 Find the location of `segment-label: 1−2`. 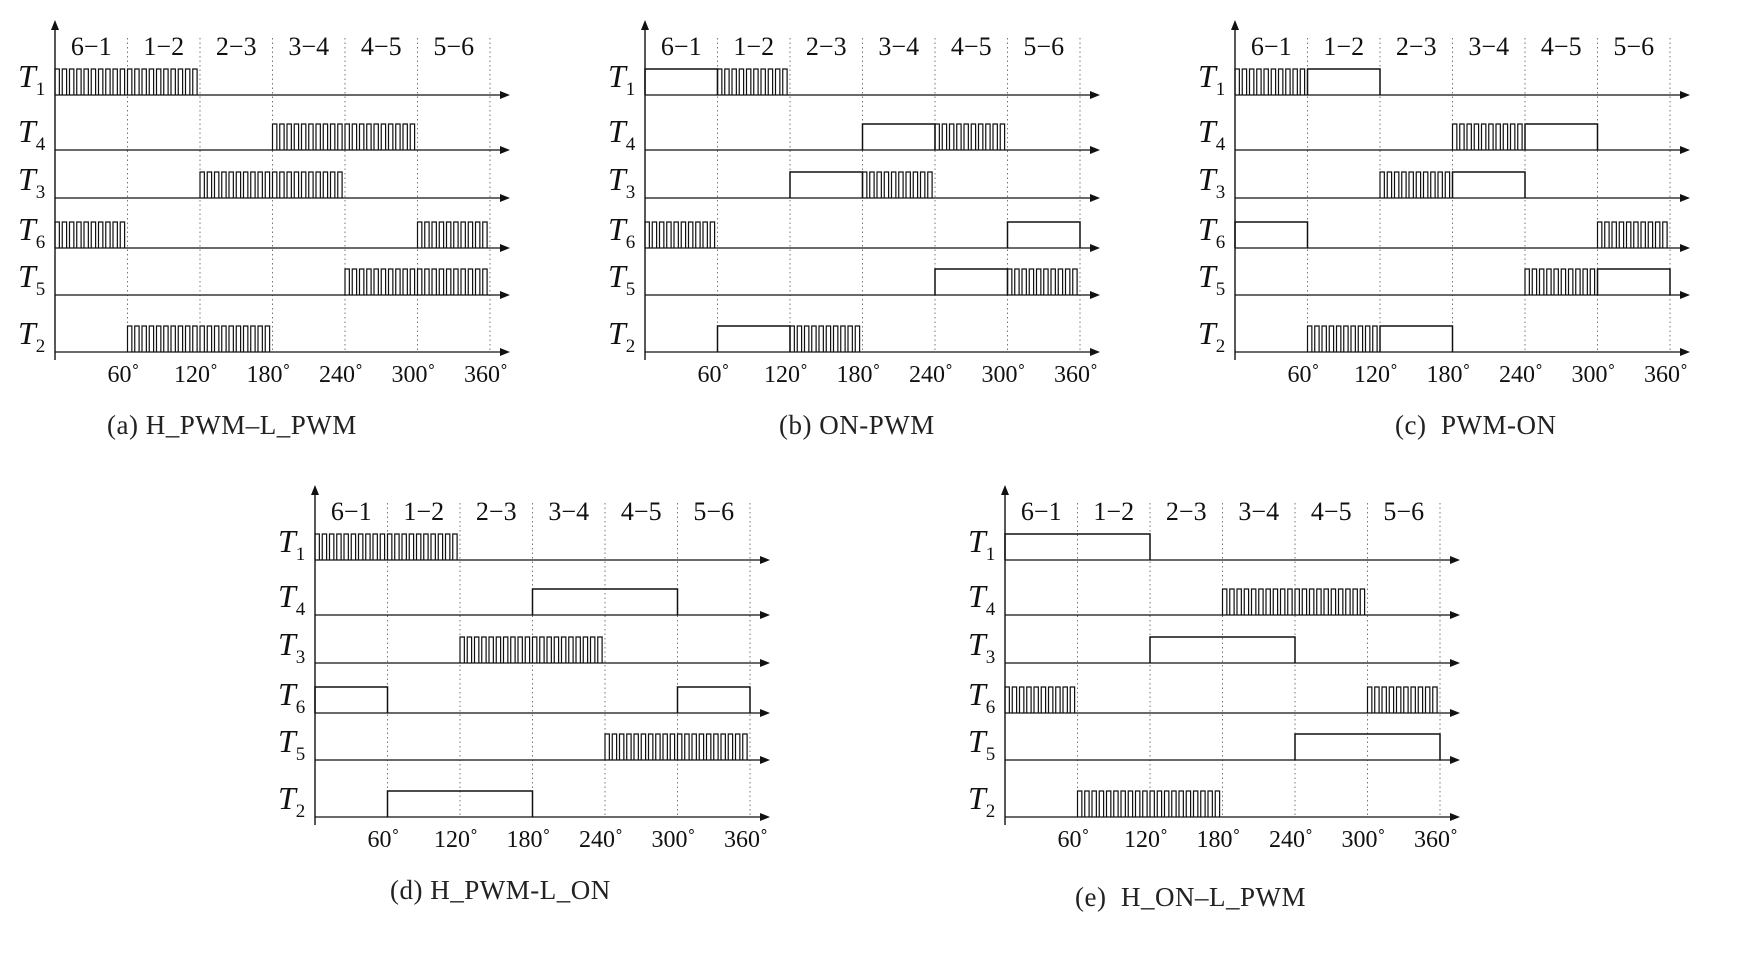

segment-label: 1−2 is located at coordinates (423, 511).